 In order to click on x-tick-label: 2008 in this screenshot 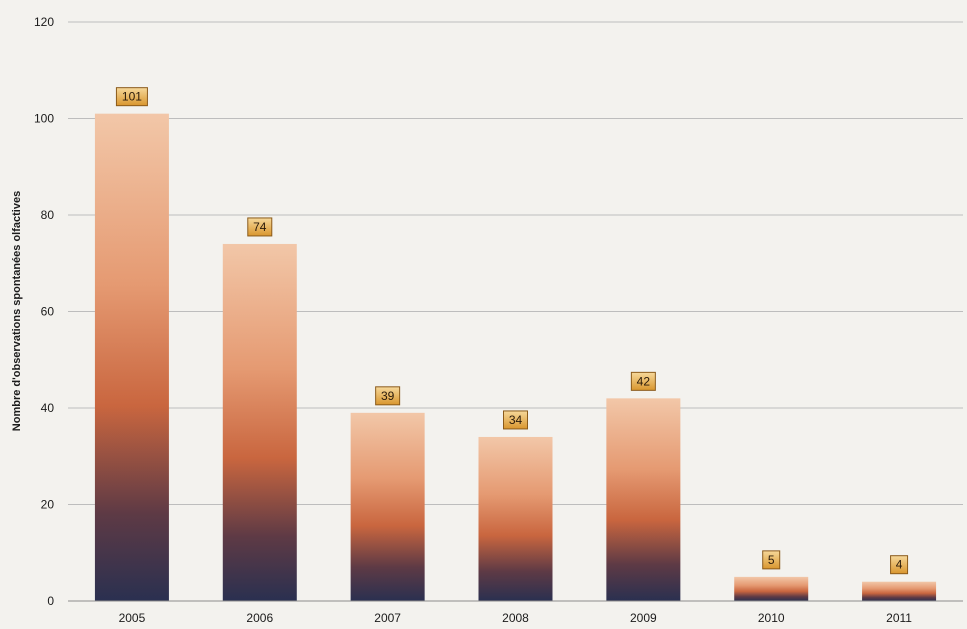, I will do `click(515, 618)`.